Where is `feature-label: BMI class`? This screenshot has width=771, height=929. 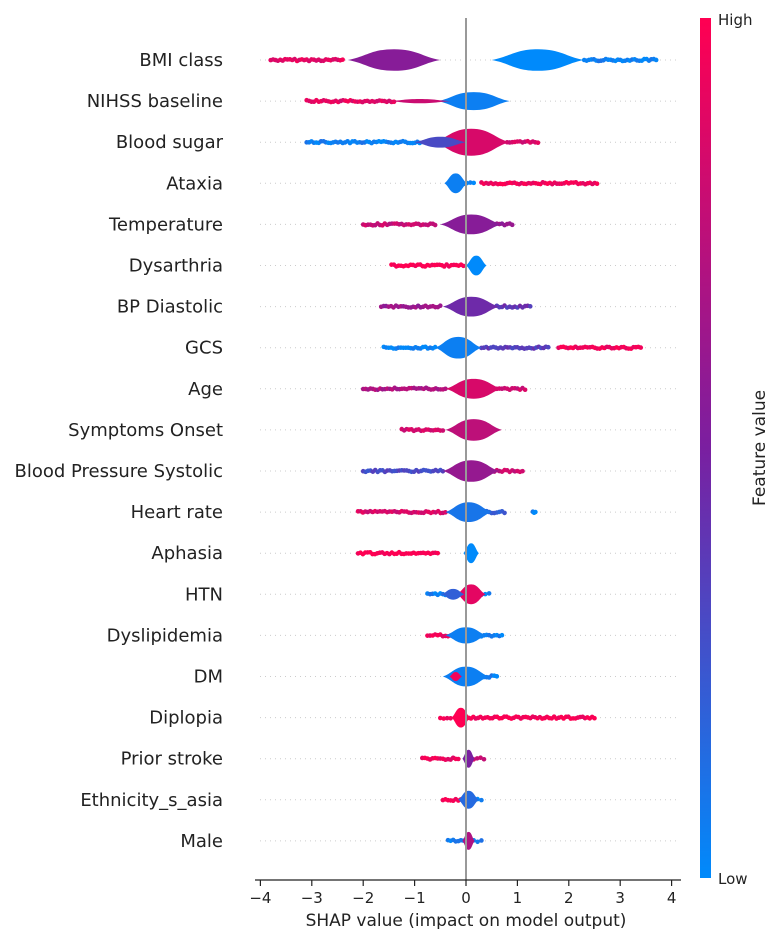 feature-label: BMI class is located at coordinates (181, 60).